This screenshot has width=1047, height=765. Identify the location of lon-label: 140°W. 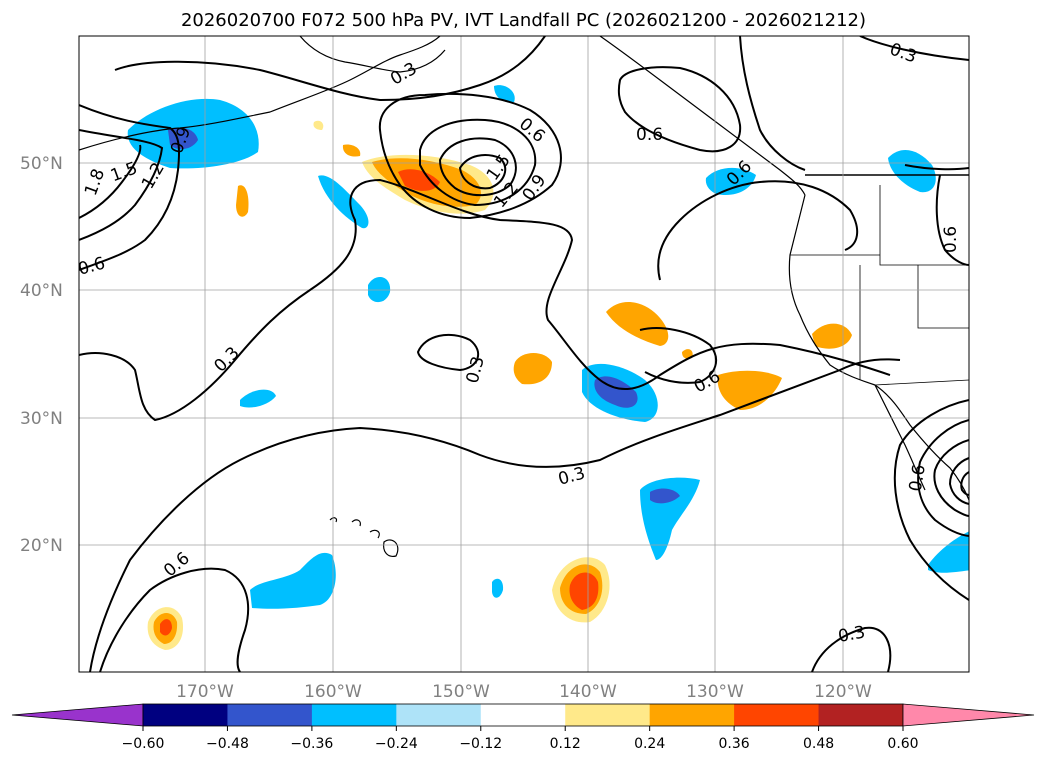
(588, 692).